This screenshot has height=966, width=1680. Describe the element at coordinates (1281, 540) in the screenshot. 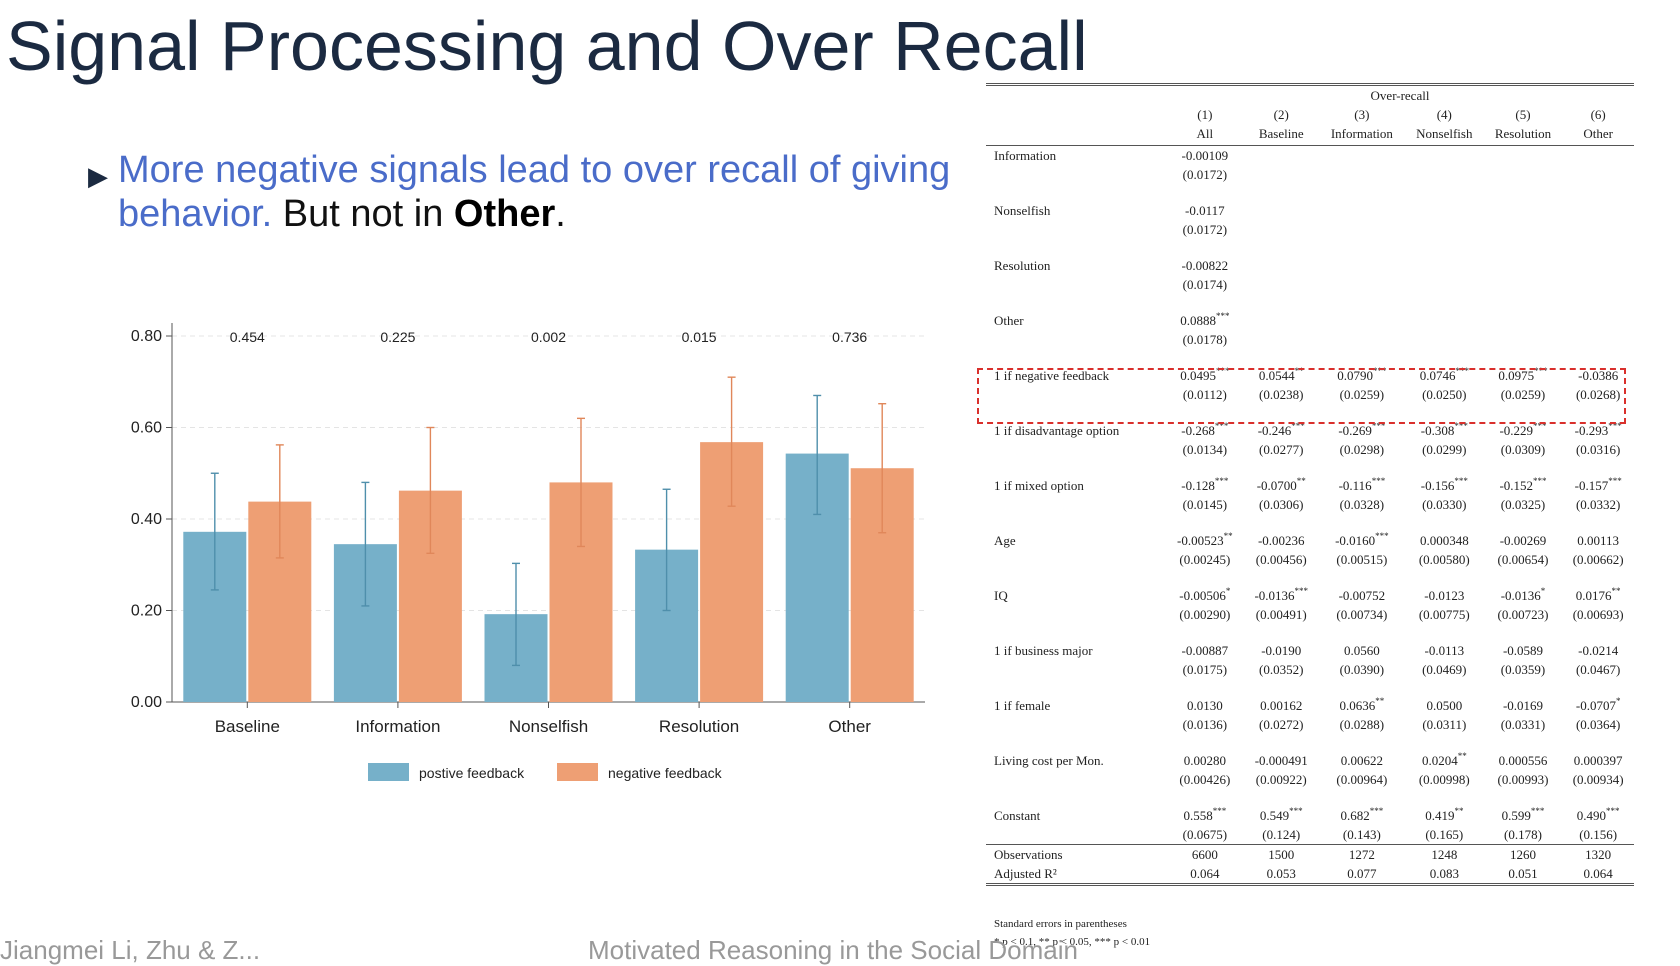

I see `coefficient-value: -0.00236` at that location.